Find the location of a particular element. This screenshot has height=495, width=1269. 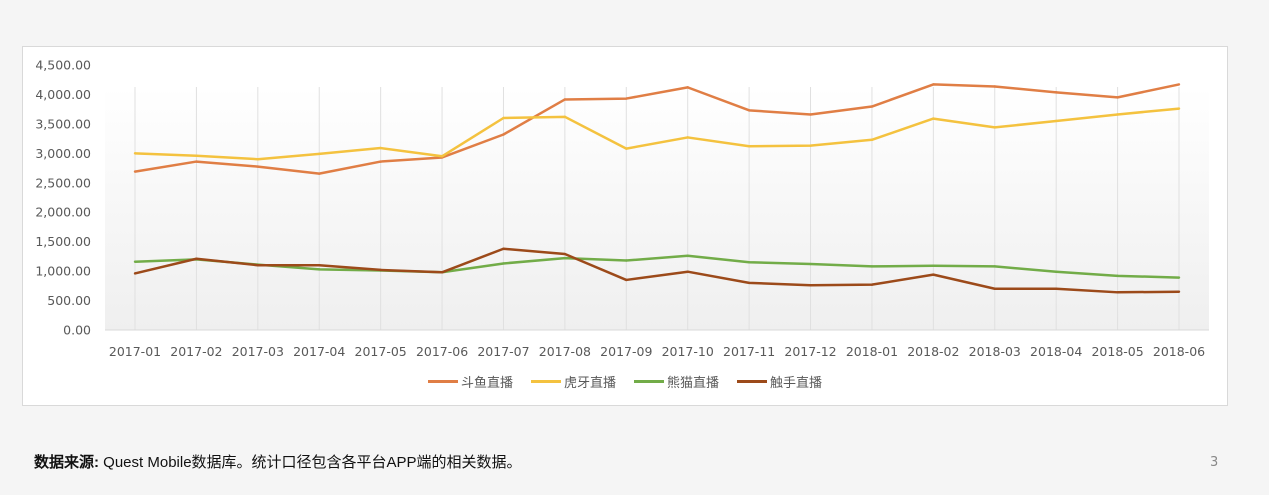

x-tick-label: 2017-12 is located at coordinates (810, 351).